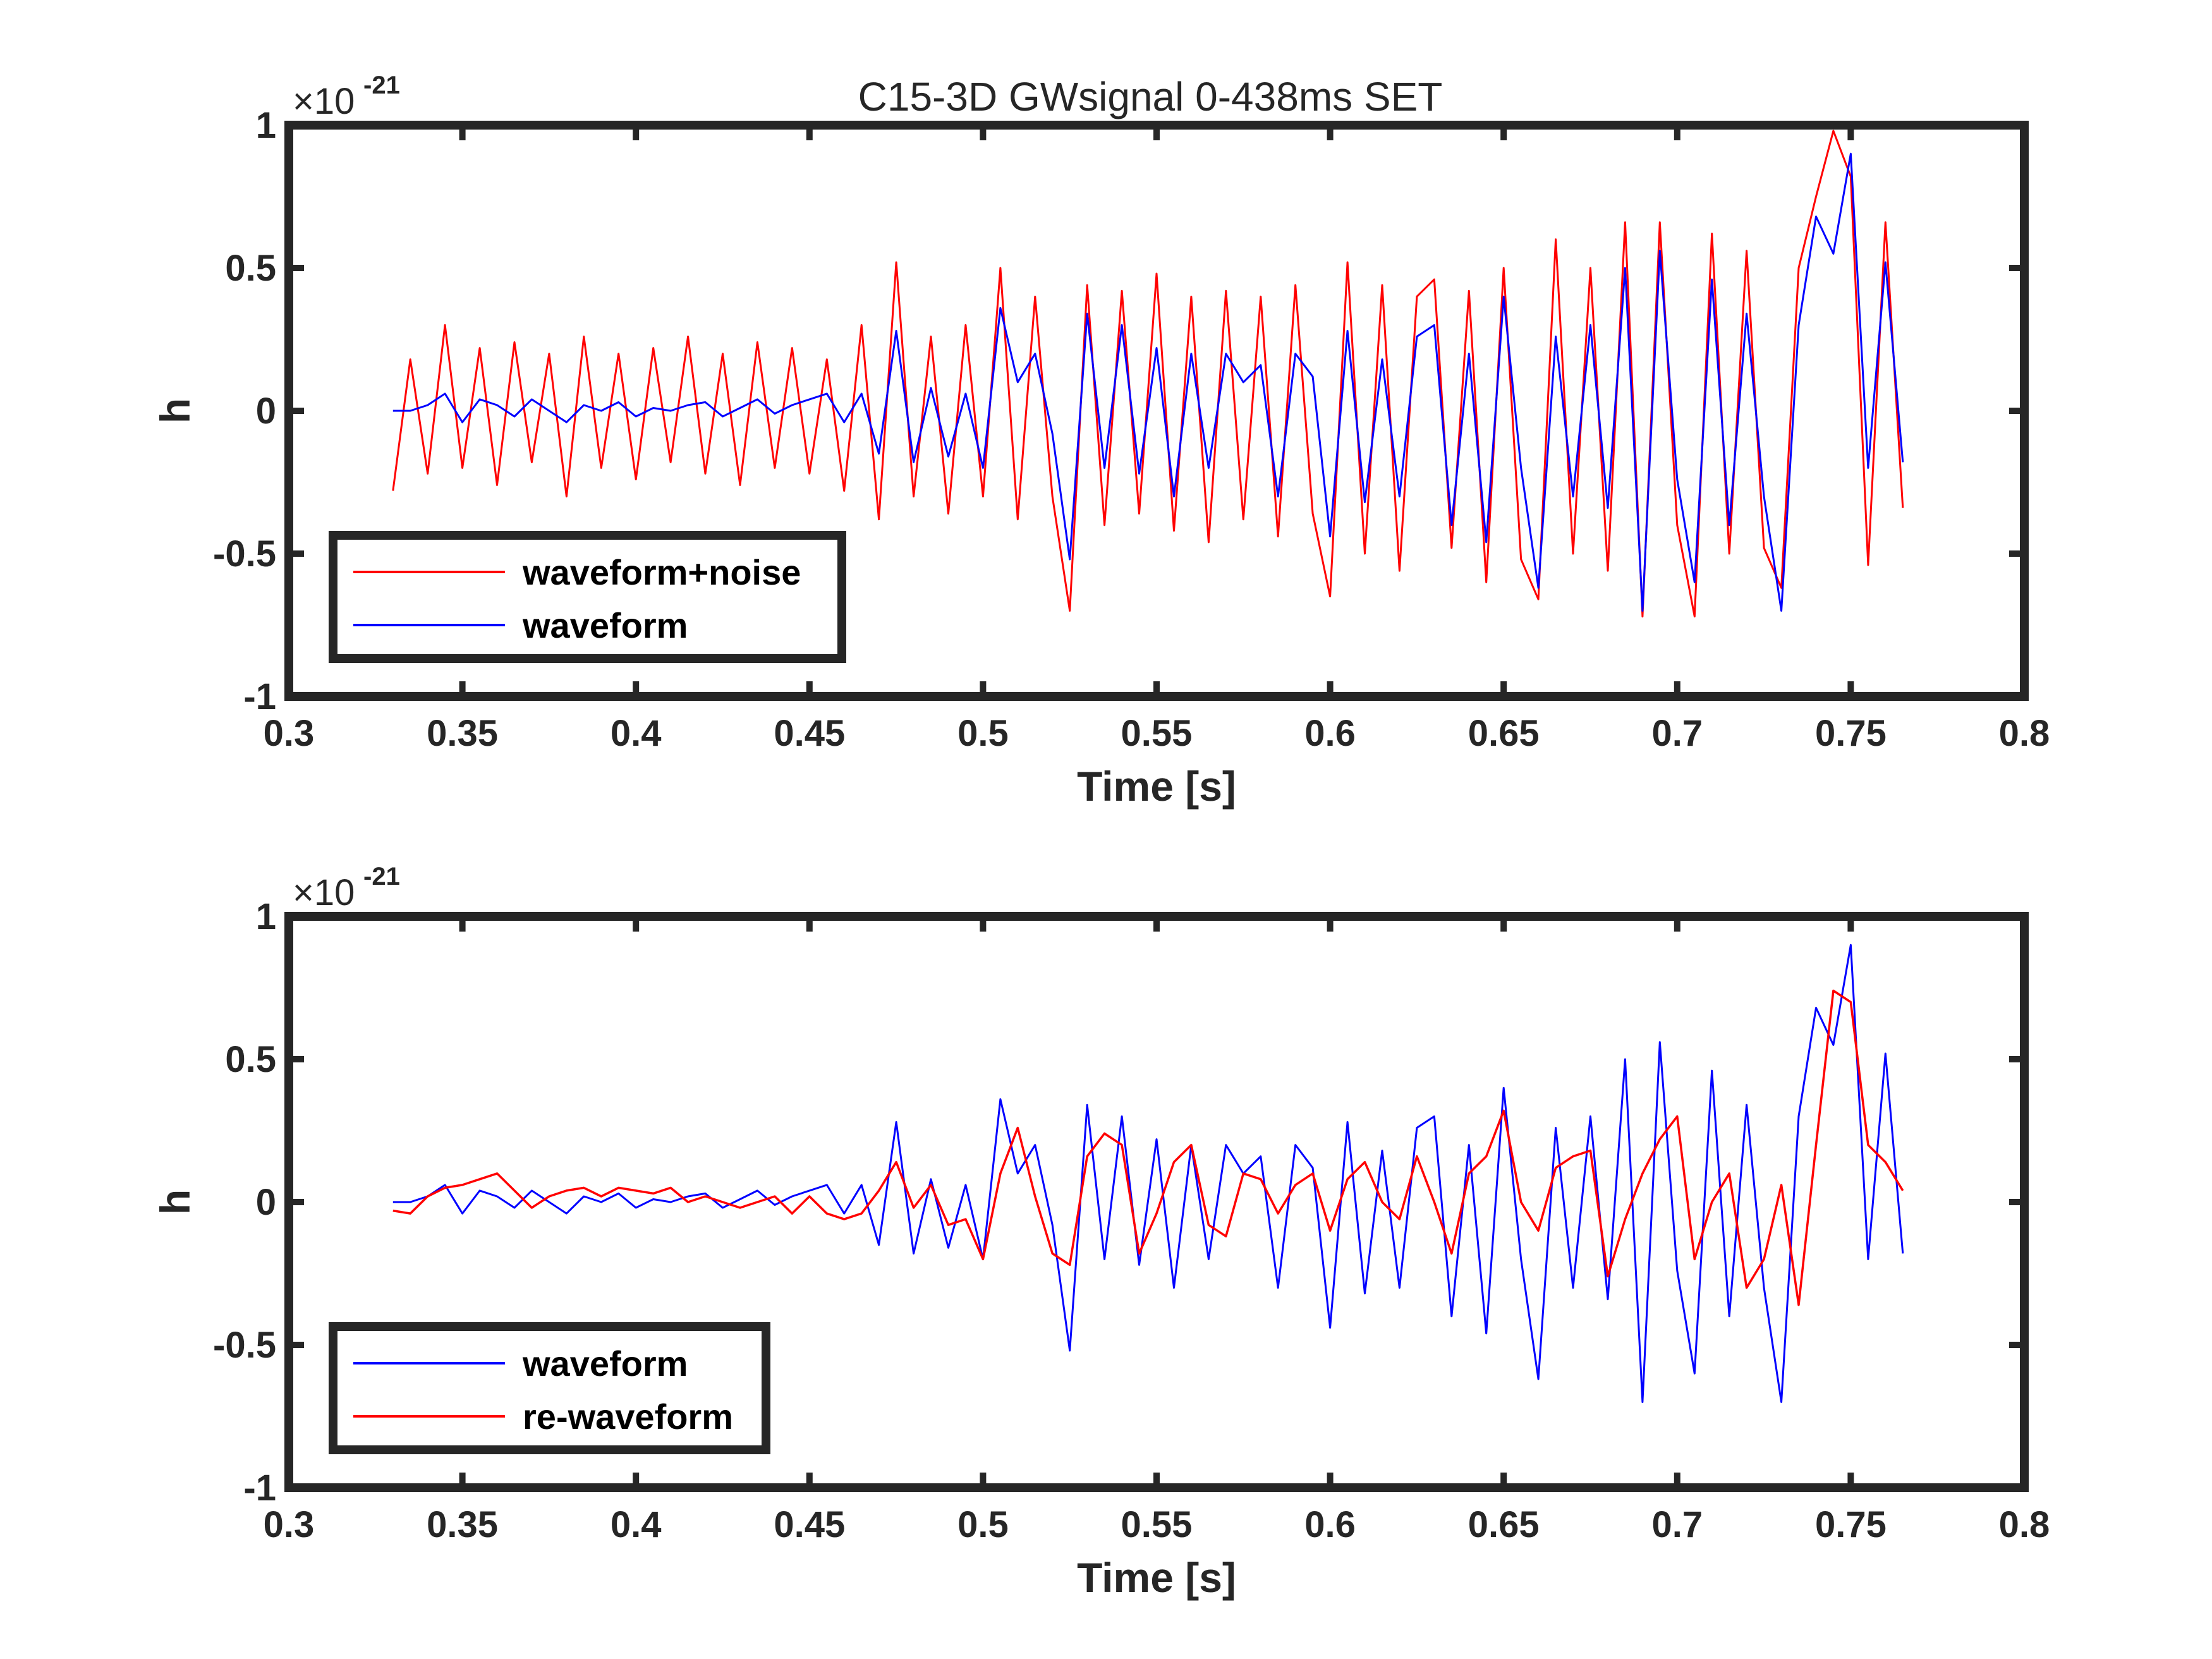  Describe the element at coordinates (289, 1524) in the screenshot. I see `bottom-xtick-label: 0.3` at that location.